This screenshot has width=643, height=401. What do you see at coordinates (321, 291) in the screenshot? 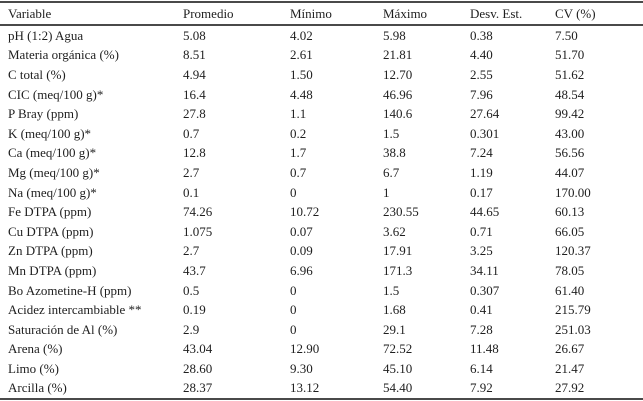
I see `table-row: Bo Azometine-H (ppm) 0.5 0 1.5 0.307 61.40` at bounding box center [321, 291].